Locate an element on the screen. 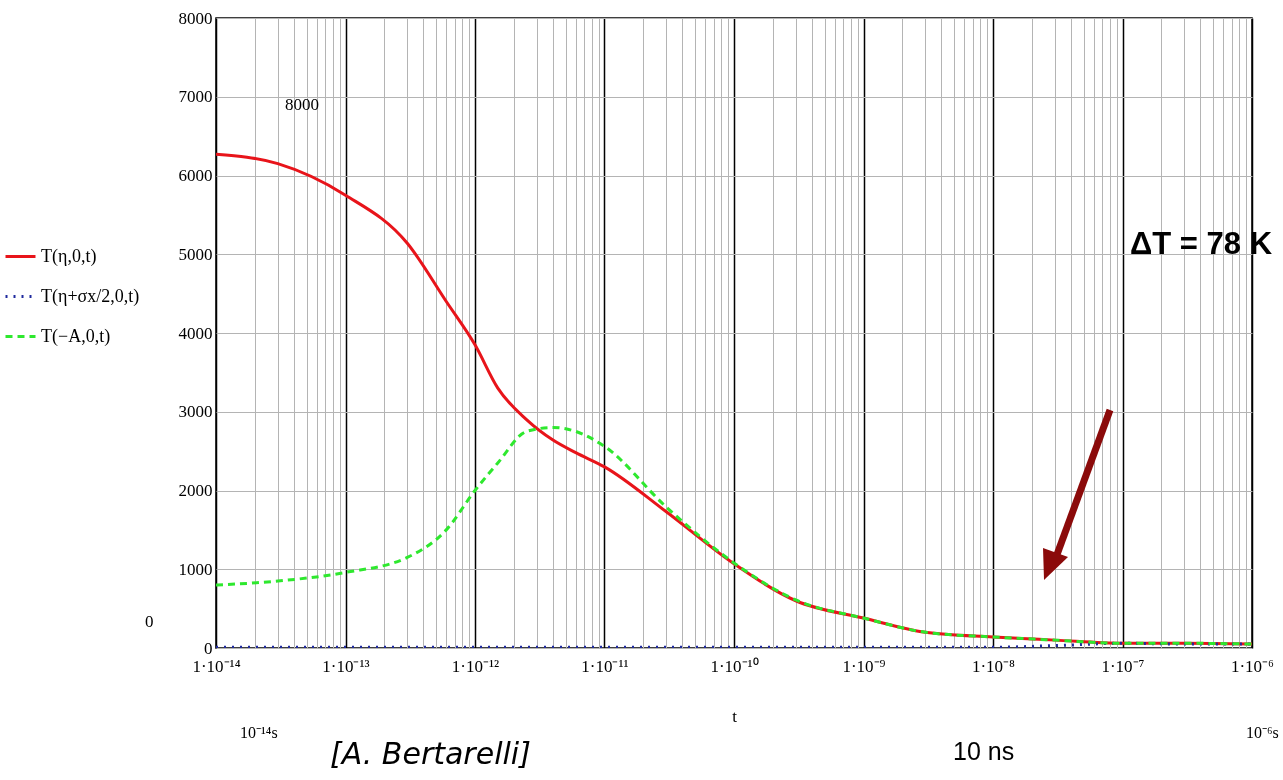  annotation: 8000 is located at coordinates (302, 104).